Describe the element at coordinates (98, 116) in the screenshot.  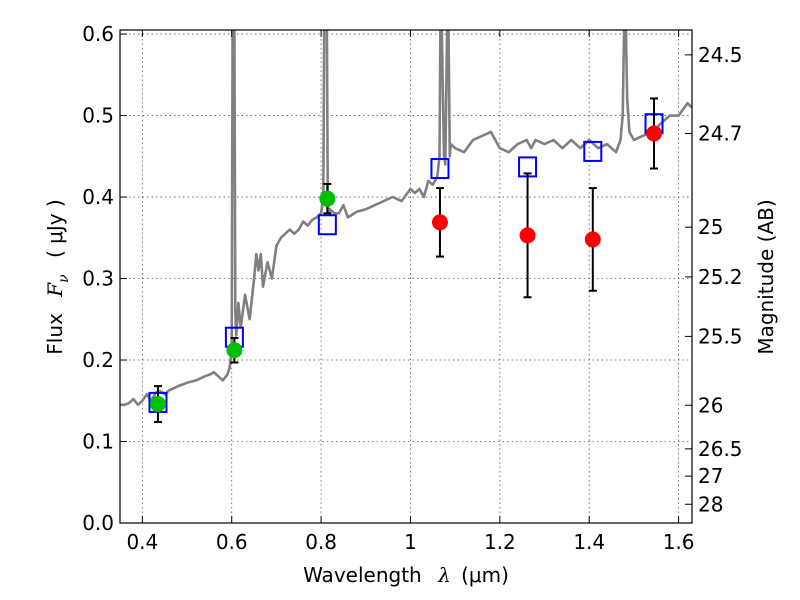
I see `y-tick-label: 0.5` at that location.